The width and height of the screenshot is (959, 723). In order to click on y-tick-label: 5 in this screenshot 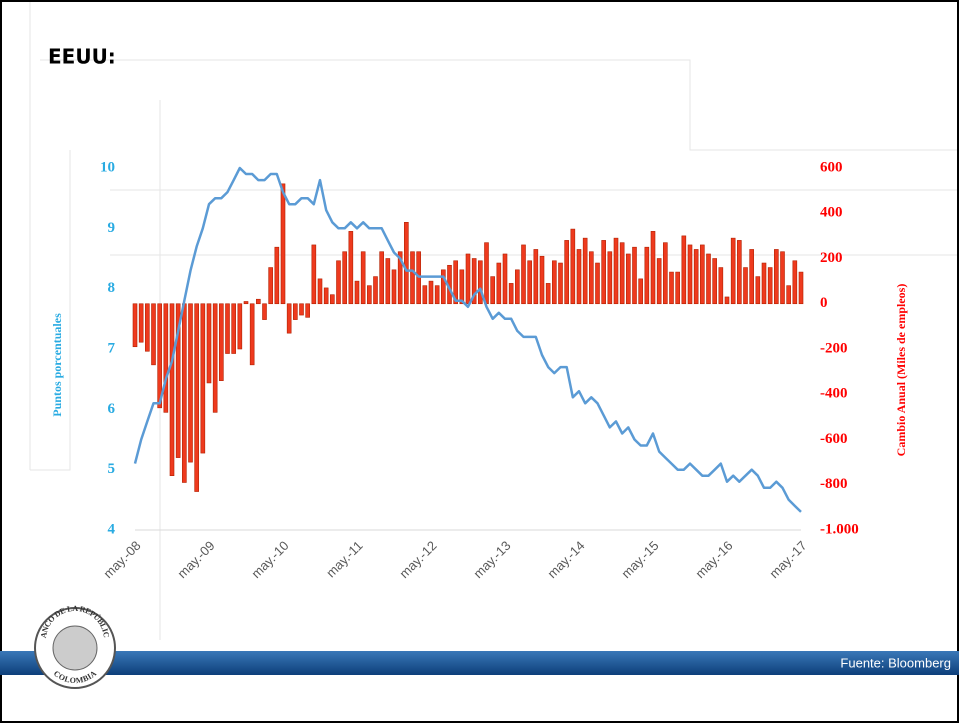, I will do `click(112, 469)`.